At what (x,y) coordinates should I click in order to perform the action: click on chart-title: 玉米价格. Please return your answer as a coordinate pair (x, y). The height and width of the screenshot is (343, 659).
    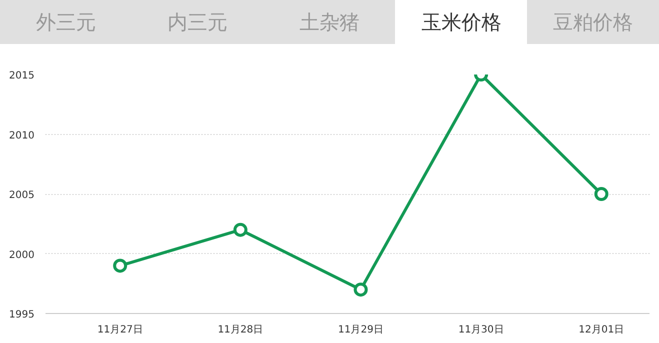
    Looking at the image, I should click on (461, 22).